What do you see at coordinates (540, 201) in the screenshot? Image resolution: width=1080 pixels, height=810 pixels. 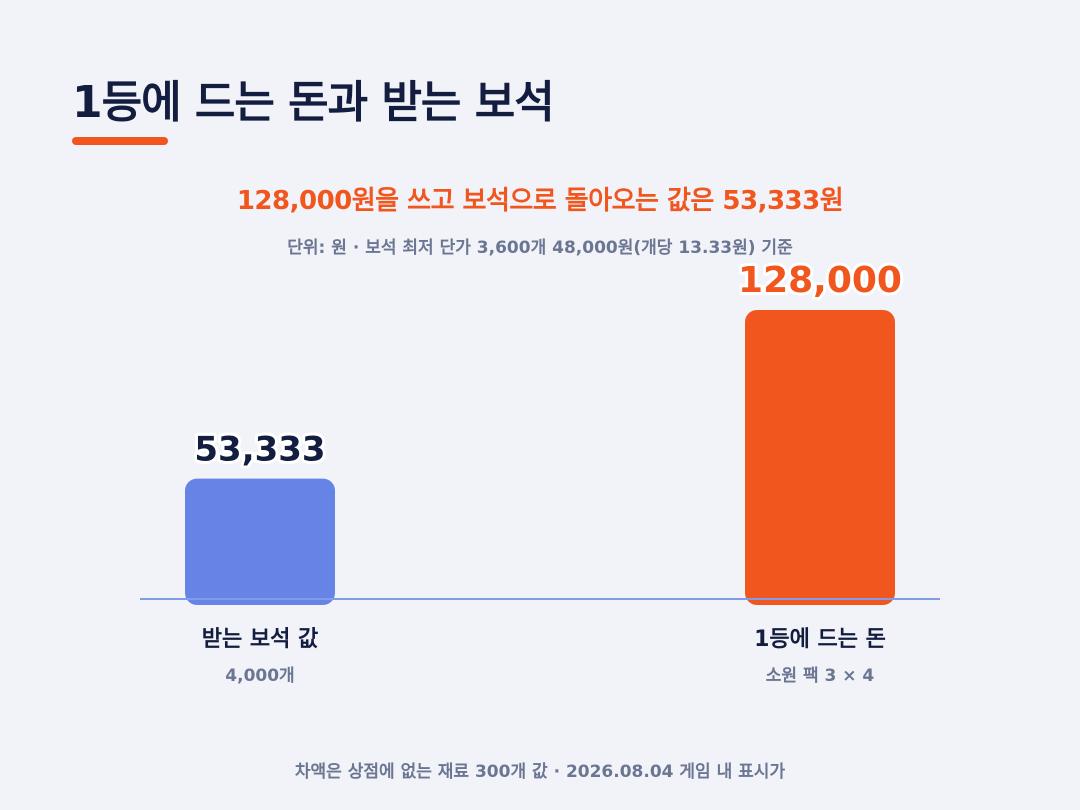 I see `chart-subtitle: 128,000원을 쓰고 보석으로 돌아오는 값은 53,333원` at bounding box center [540, 201].